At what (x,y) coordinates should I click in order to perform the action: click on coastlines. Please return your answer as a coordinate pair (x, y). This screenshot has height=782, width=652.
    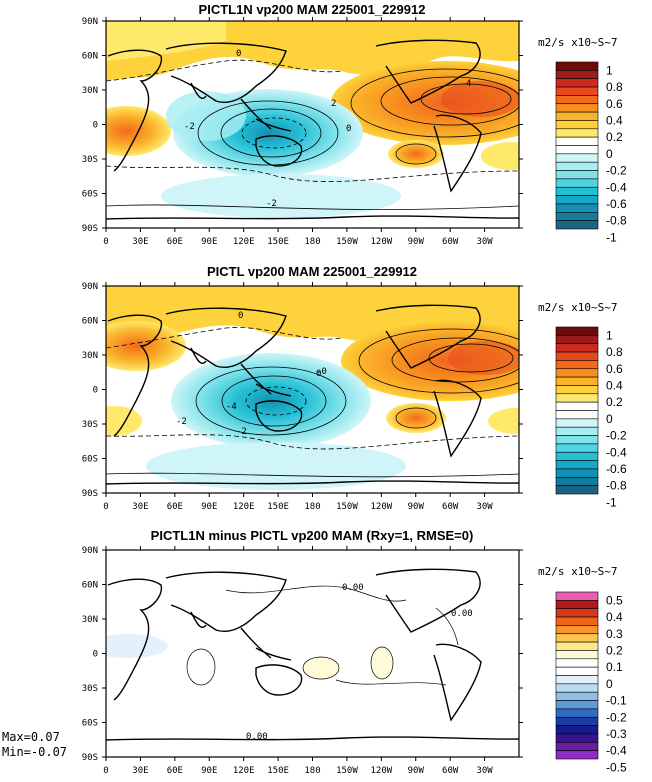
    Looking at the image, I should click on (312, 654).